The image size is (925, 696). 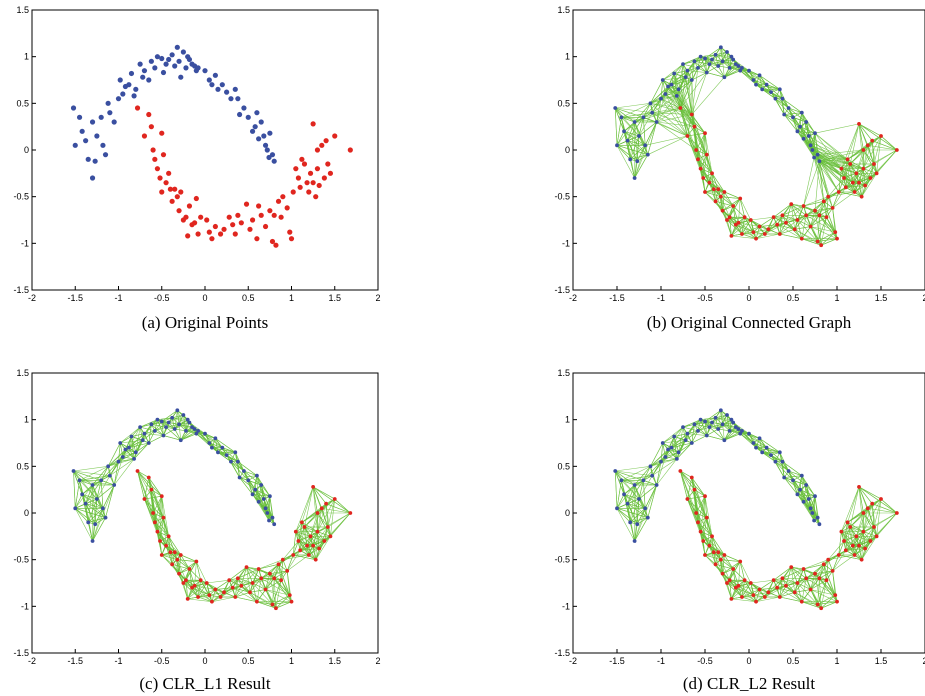 What do you see at coordinates (881, 298) in the screenshot?
I see `x-tick-label: 1.5` at bounding box center [881, 298].